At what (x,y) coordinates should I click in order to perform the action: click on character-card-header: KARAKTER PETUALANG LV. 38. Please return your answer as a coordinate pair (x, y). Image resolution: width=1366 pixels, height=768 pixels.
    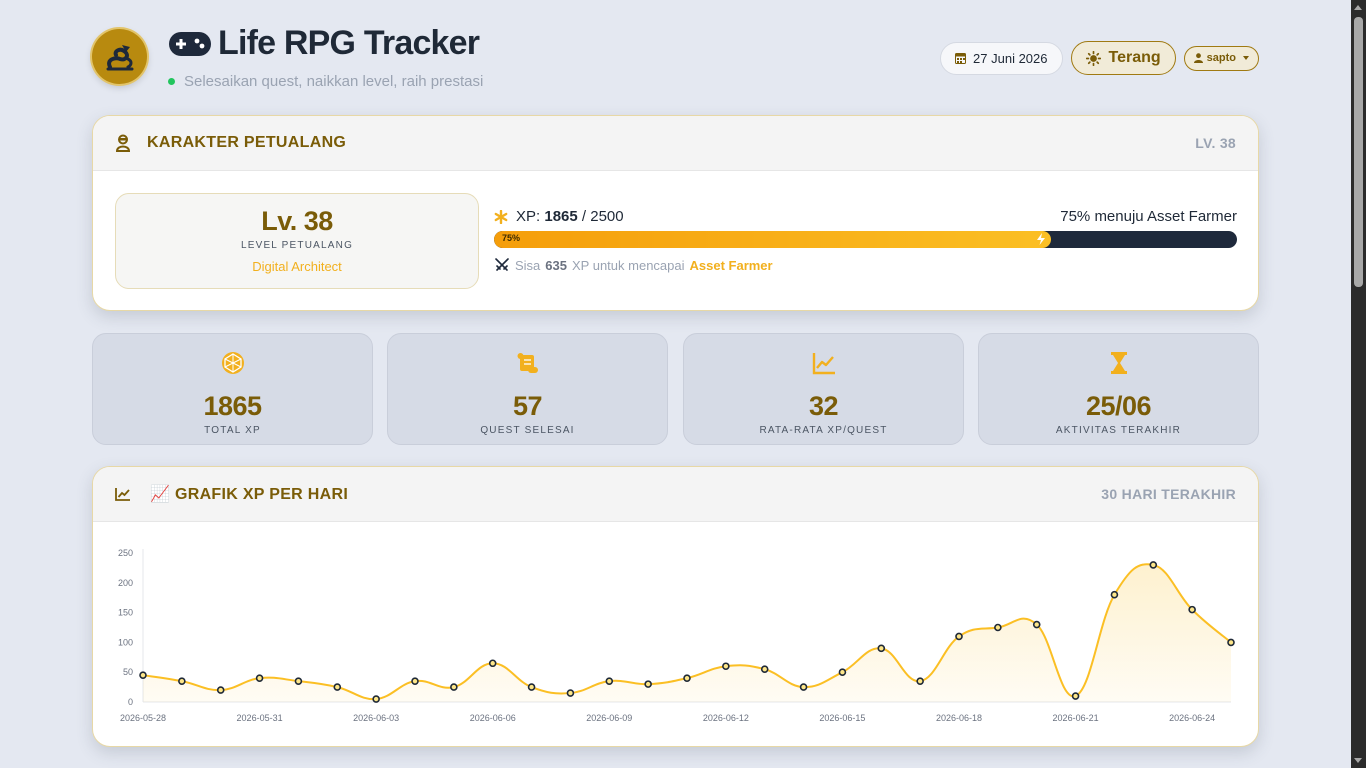
    Looking at the image, I should click on (675, 143).